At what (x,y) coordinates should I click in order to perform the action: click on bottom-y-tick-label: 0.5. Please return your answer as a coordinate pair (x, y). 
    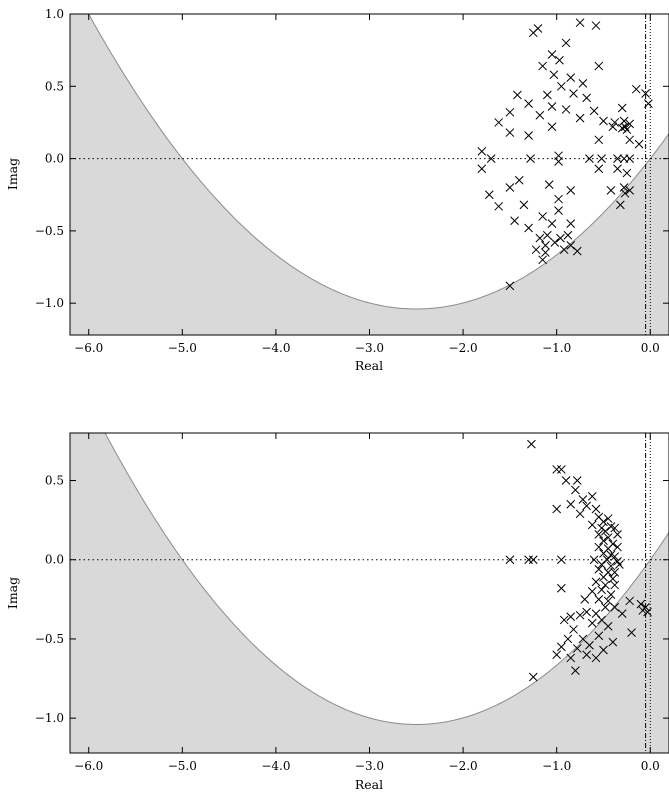
    Looking at the image, I should click on (54, 481).